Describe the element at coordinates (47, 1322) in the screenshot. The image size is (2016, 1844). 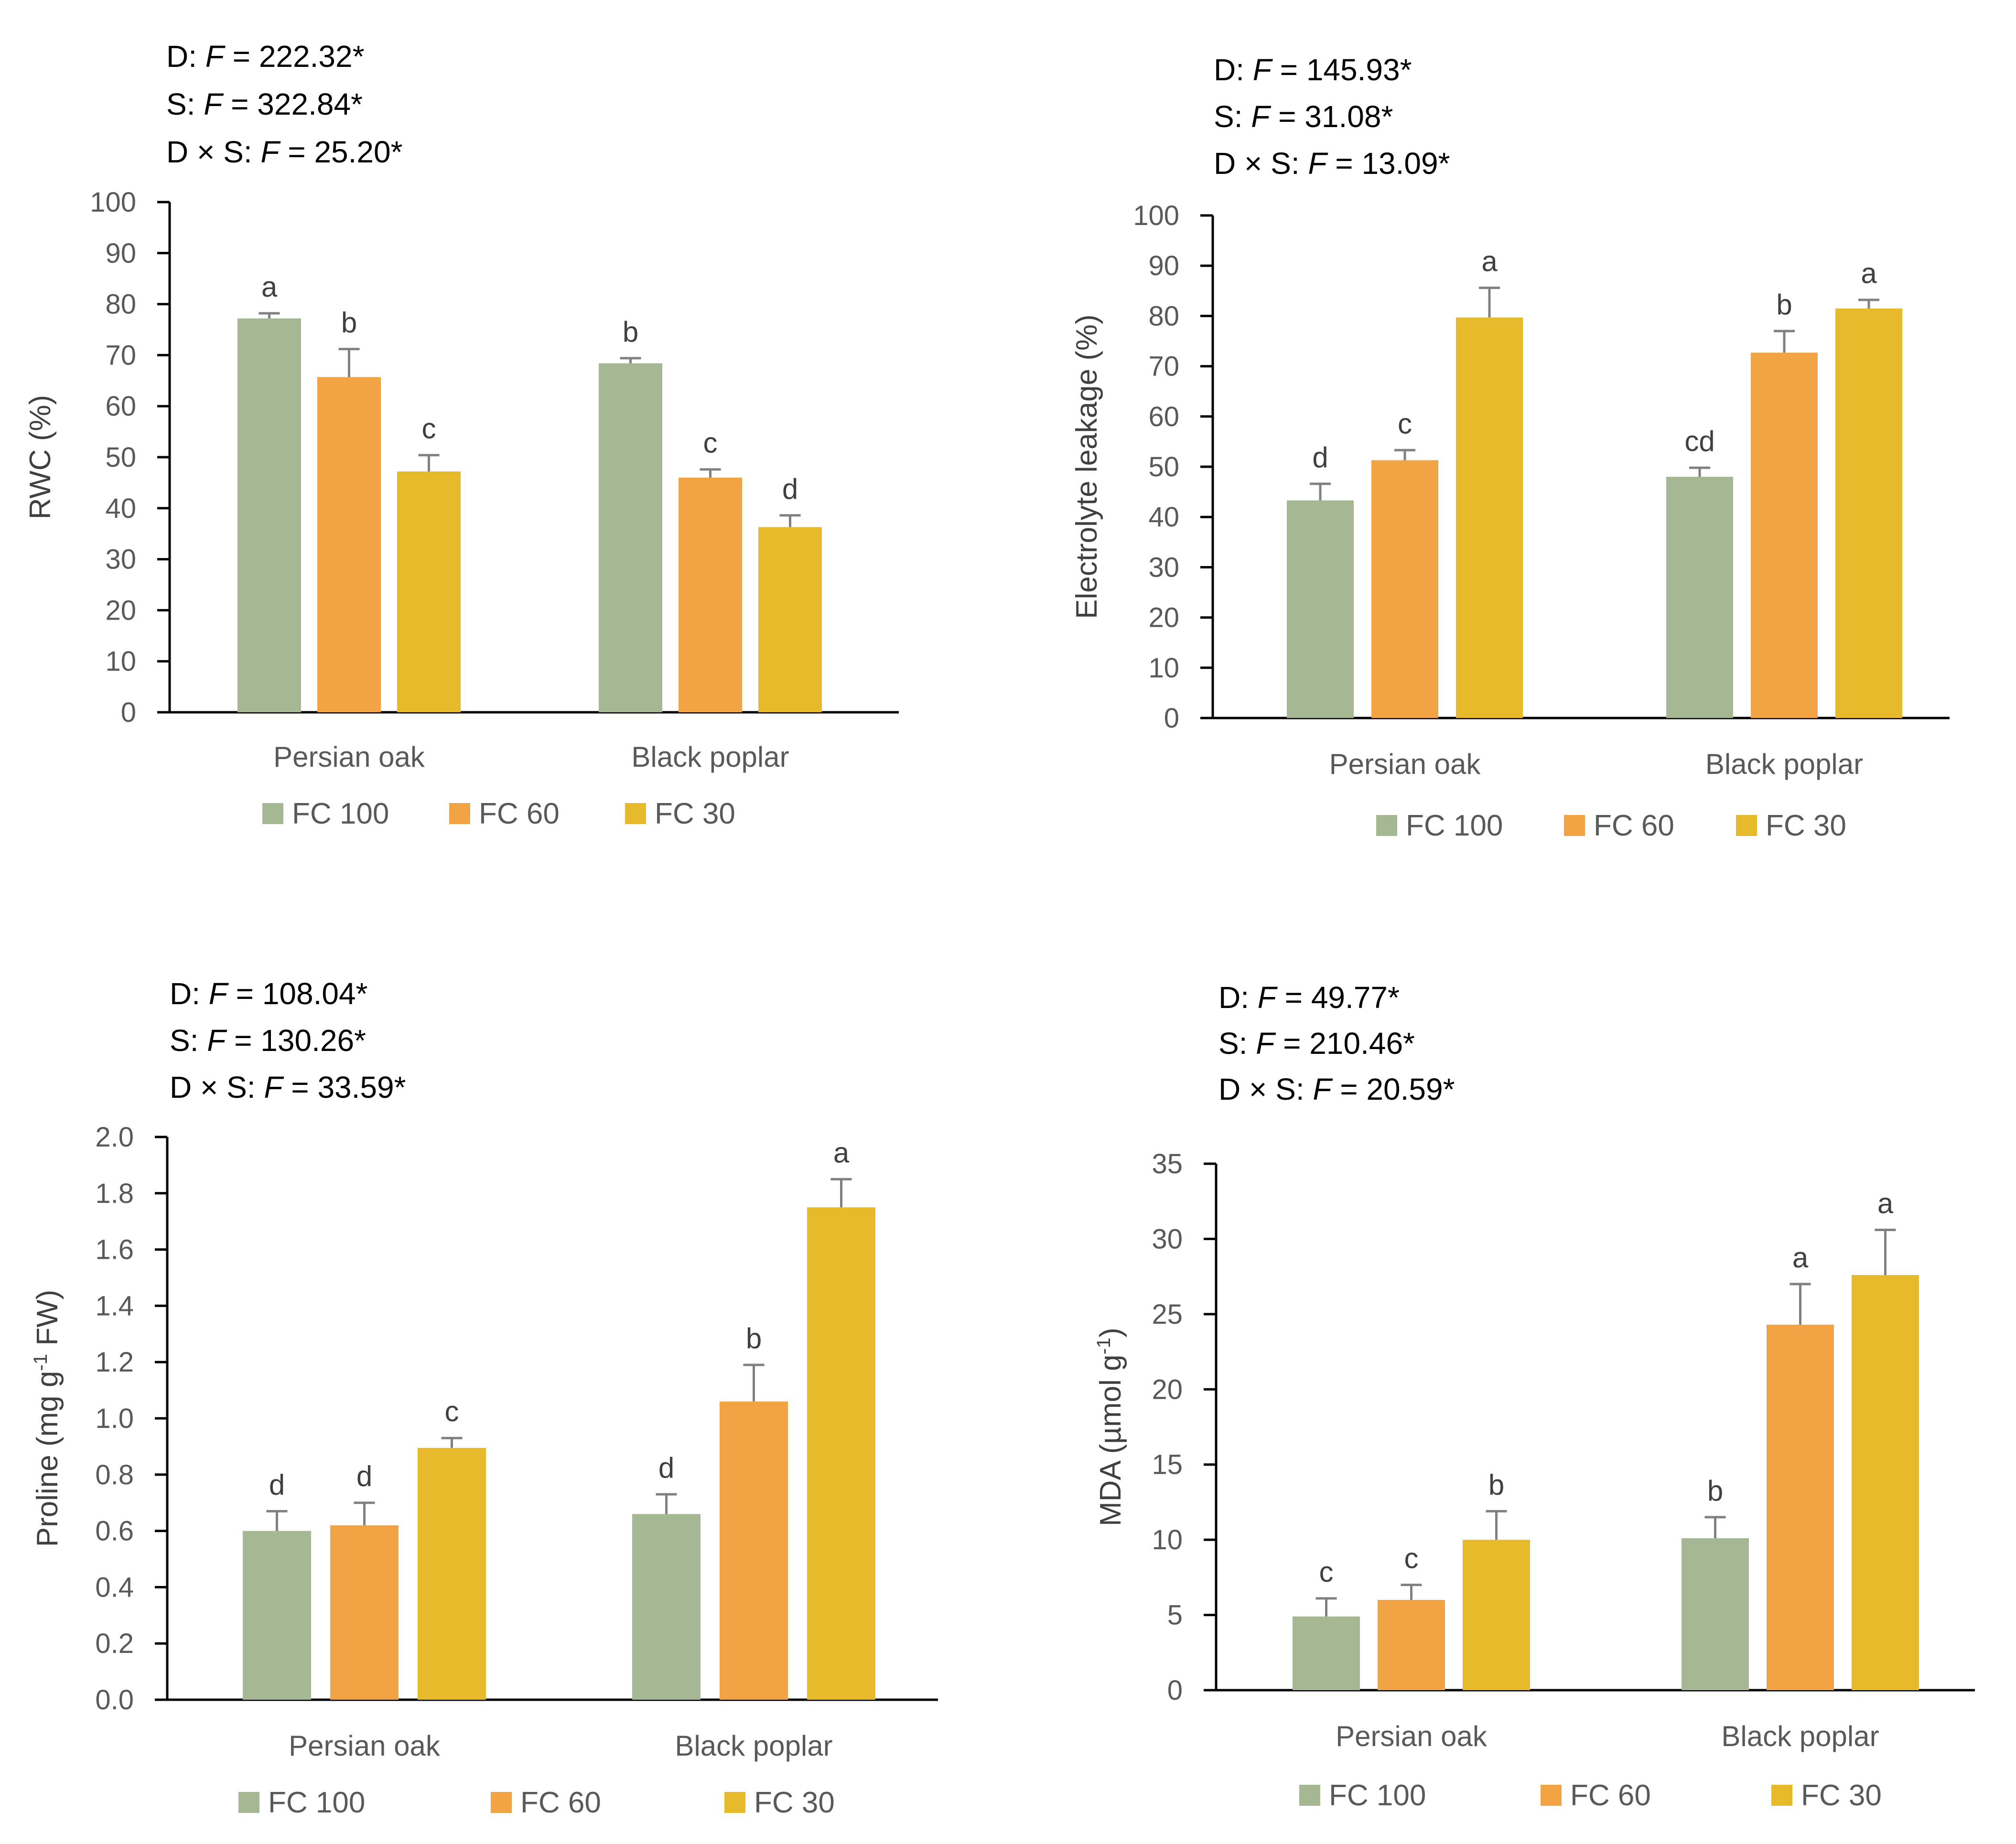
I see `y-axis-label-part: FW)` at that location.